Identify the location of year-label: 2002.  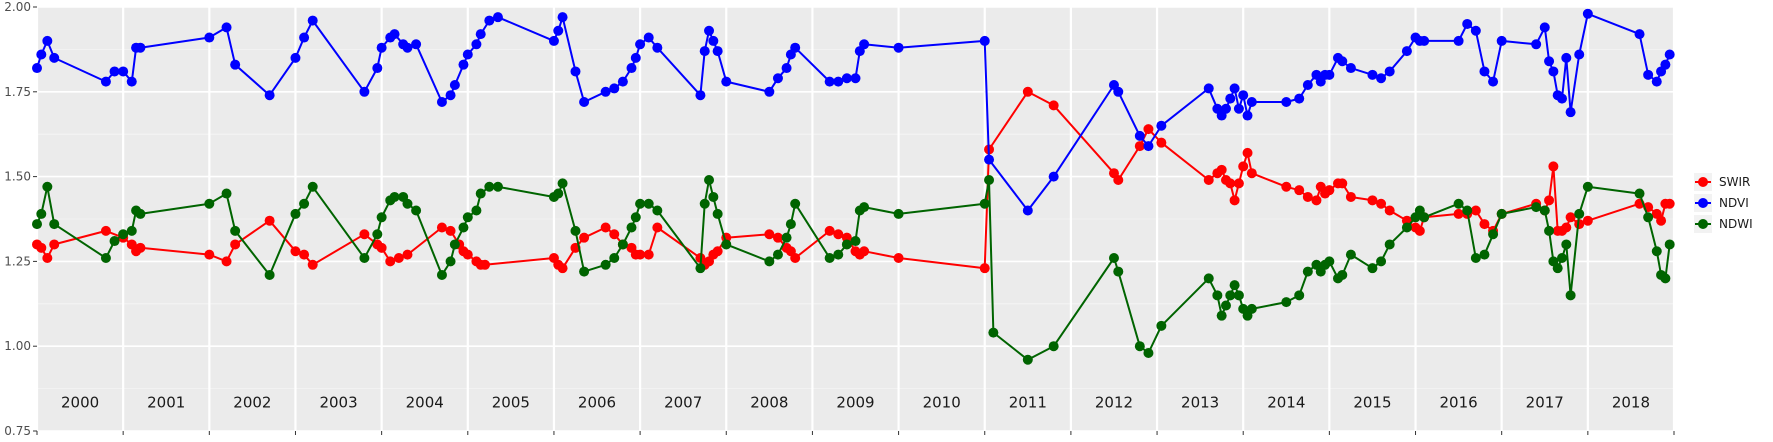
(252, 402).